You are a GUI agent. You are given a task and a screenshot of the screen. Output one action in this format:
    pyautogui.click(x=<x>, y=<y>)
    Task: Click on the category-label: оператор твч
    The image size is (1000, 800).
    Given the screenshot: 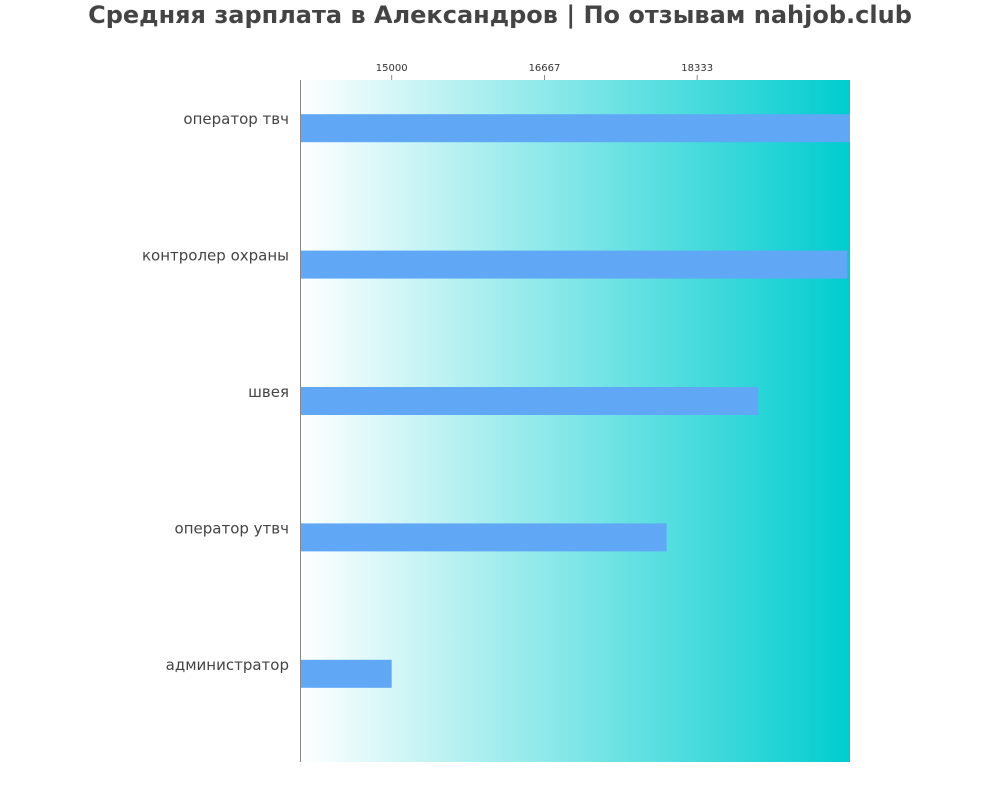 What is the action you would take?
    pyautogui.click(x=236, y=119)
    